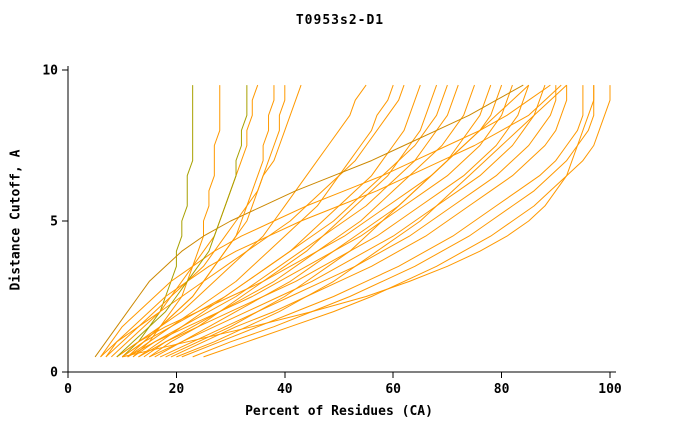 The height and width of the screenshot is (440, 680). I want to click on x-axis-label: Percent of Residues (CA), so click(339, 411).